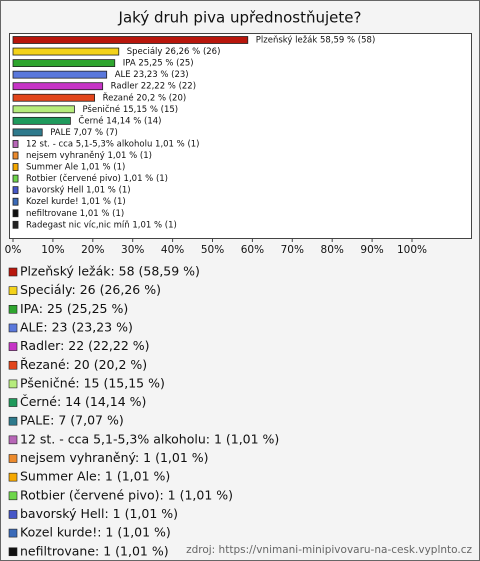 The height and width of the screenshot is (561, 480). What do you see at coordinates (95, 532) in the screenshot?
I see `legend-label: Kozel kurde!: 1 (1,01 %)` at bounding box center [95, 532].